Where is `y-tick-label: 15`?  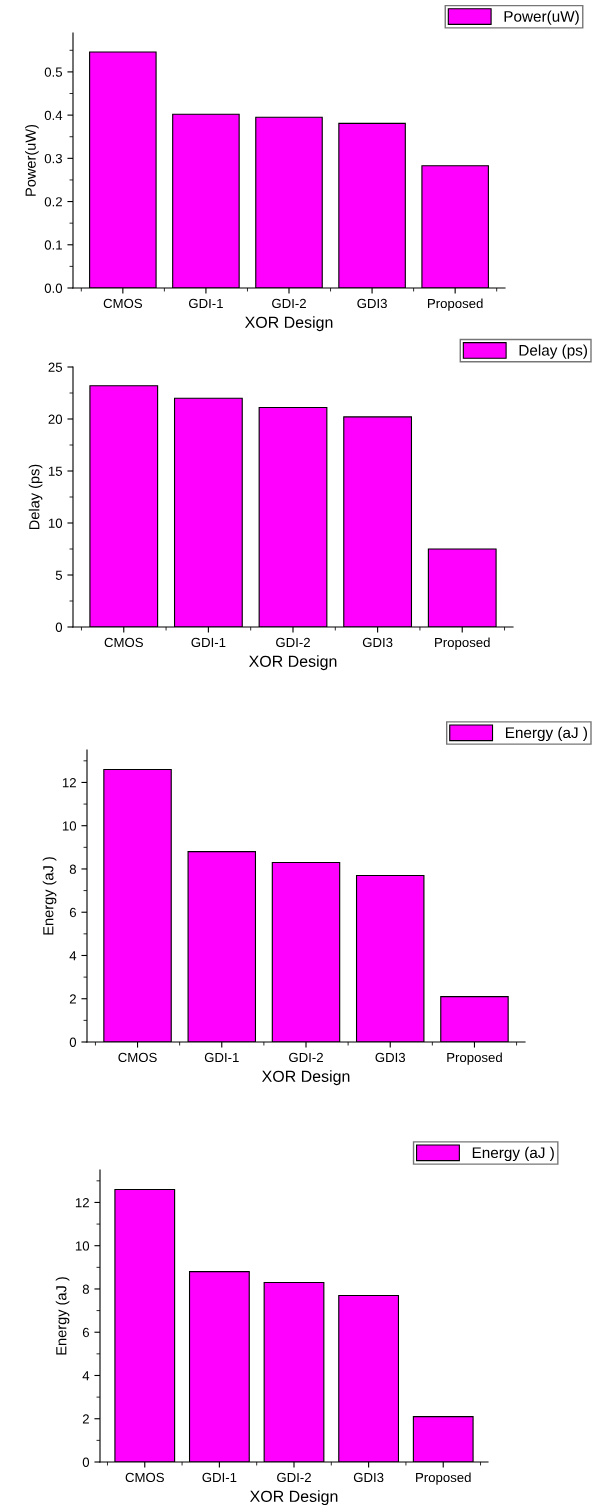 y-tick-label: 15 is located at coordinates (55, 471).